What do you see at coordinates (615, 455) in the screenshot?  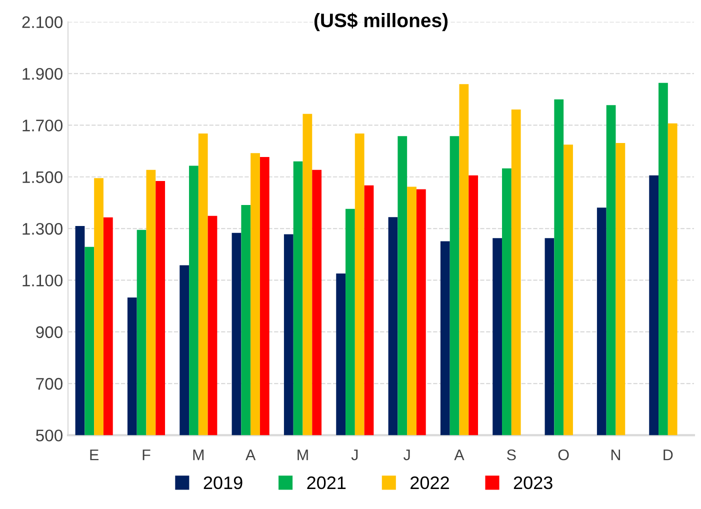 I see `x-tick-label: N` at bounding box center [615, 455].